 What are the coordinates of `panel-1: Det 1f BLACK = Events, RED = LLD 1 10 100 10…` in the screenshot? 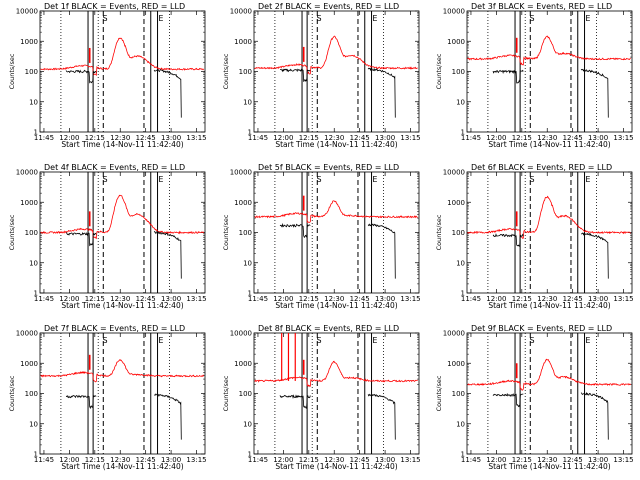 It's located at (107, 75).